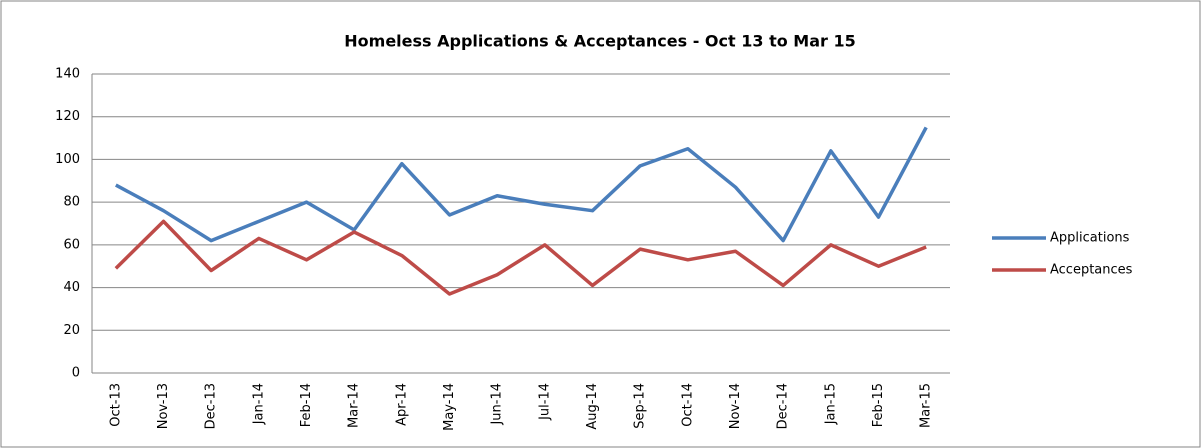 This screenshot has width=1202, height=448. I want to click on x-tick-label: Dec-14, so click(783, 406).